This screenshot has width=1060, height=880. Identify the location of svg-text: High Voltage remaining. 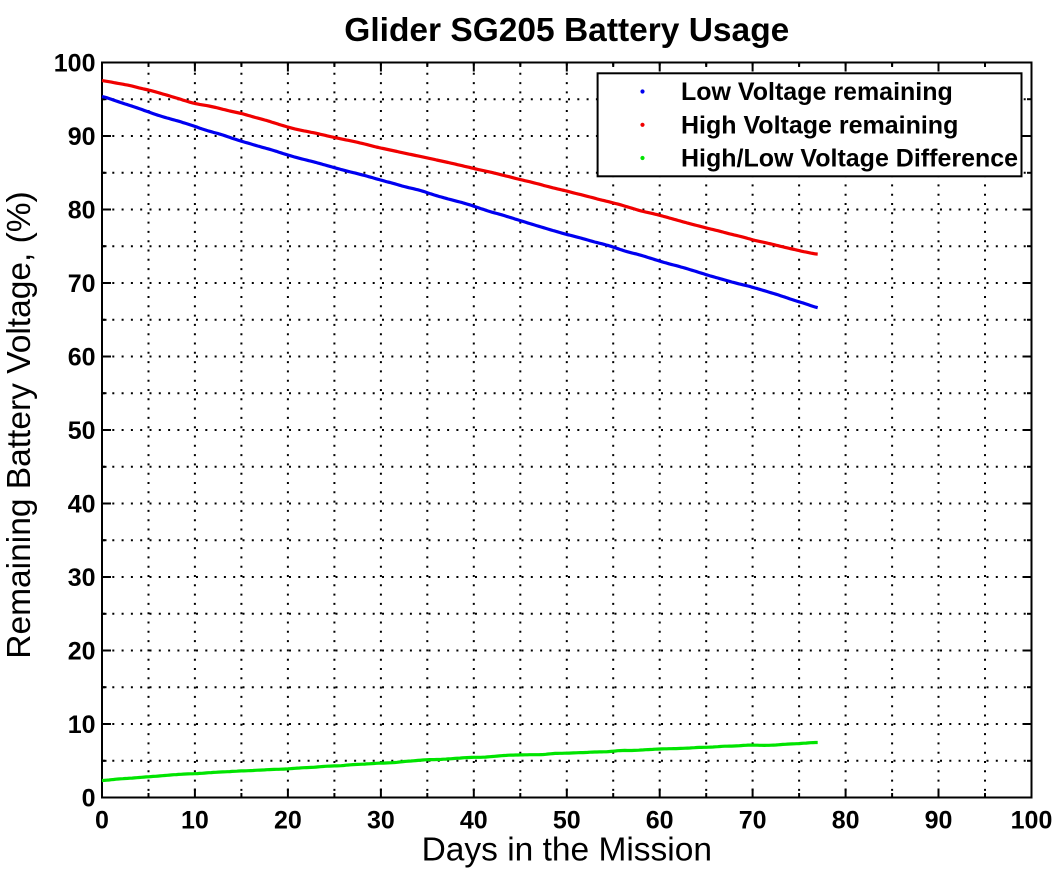
(819, 125).